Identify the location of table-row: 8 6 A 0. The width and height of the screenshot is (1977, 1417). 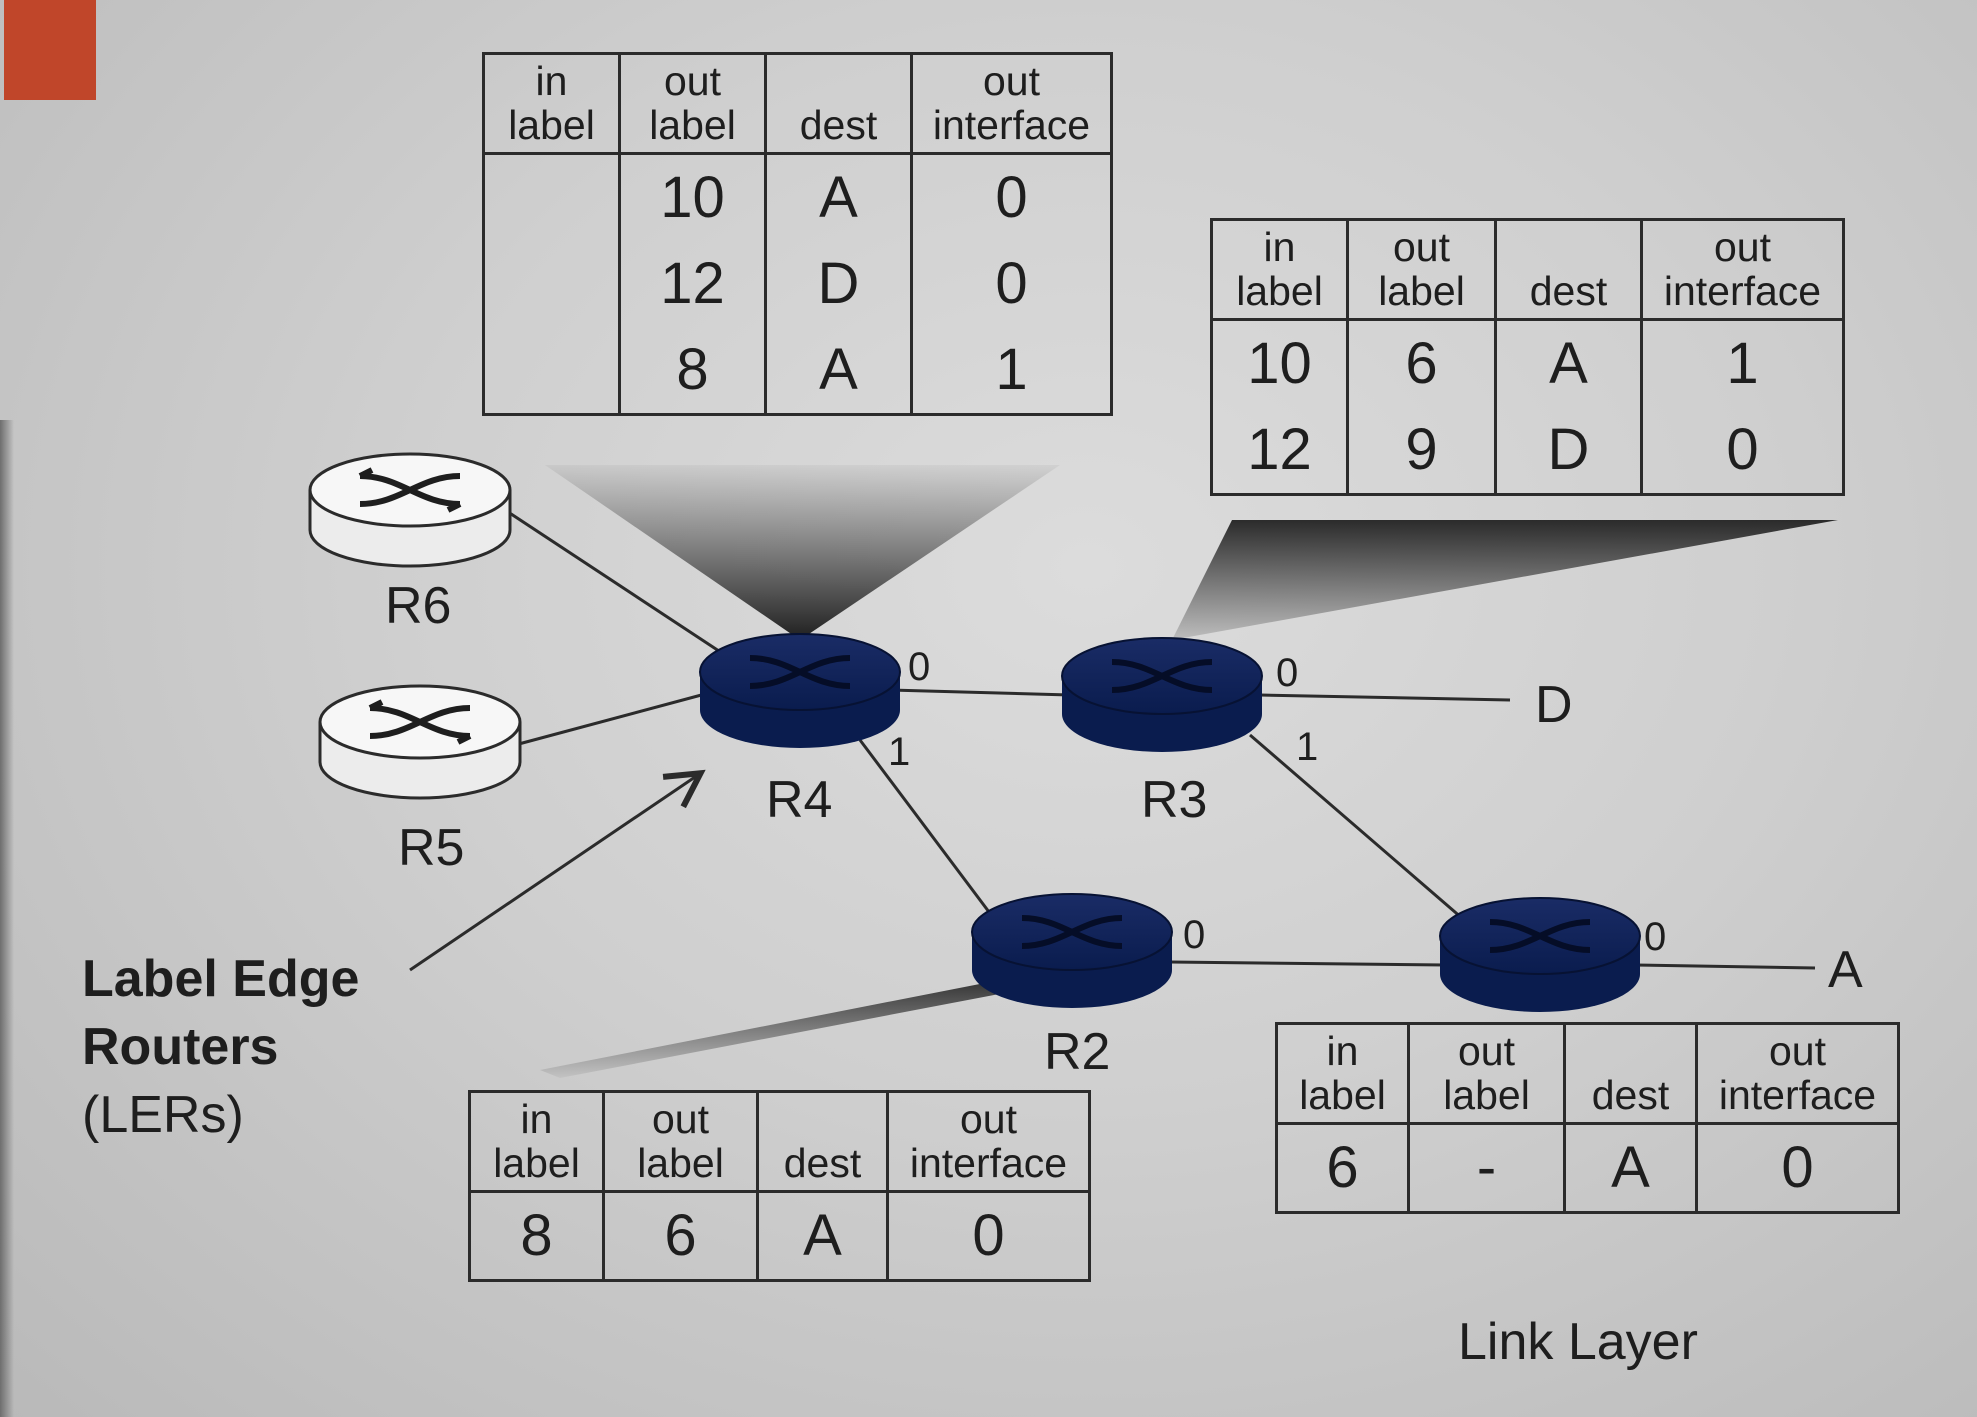
(779, 1236).